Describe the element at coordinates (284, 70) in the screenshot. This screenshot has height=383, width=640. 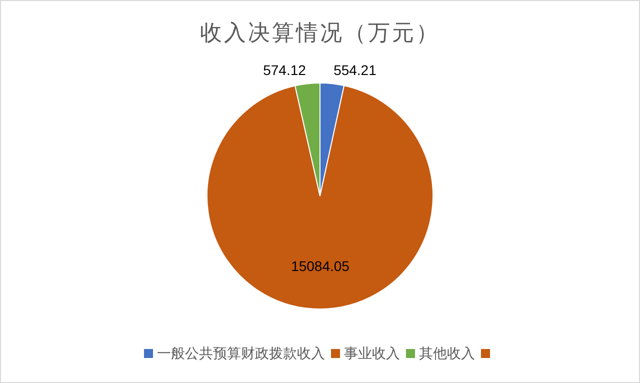
I see `data-label: 574.12` at that location.